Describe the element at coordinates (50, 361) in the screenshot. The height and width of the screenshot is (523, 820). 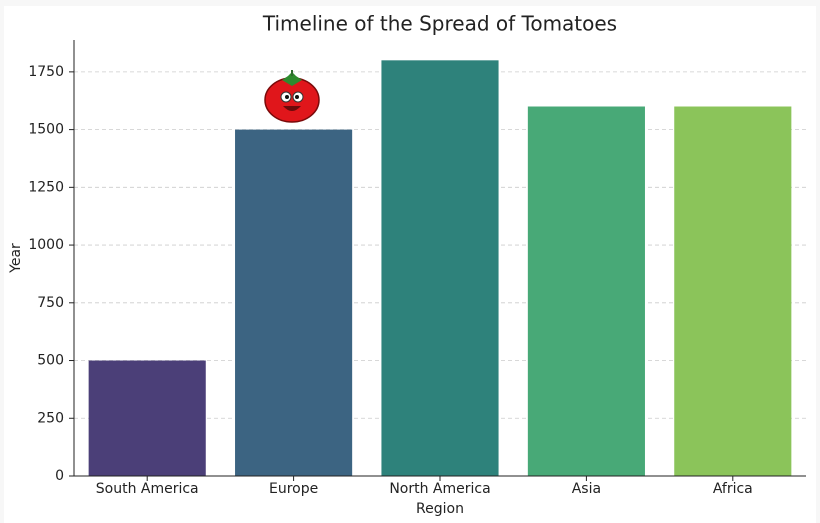
I see `y-tick-label: 500` at that location.